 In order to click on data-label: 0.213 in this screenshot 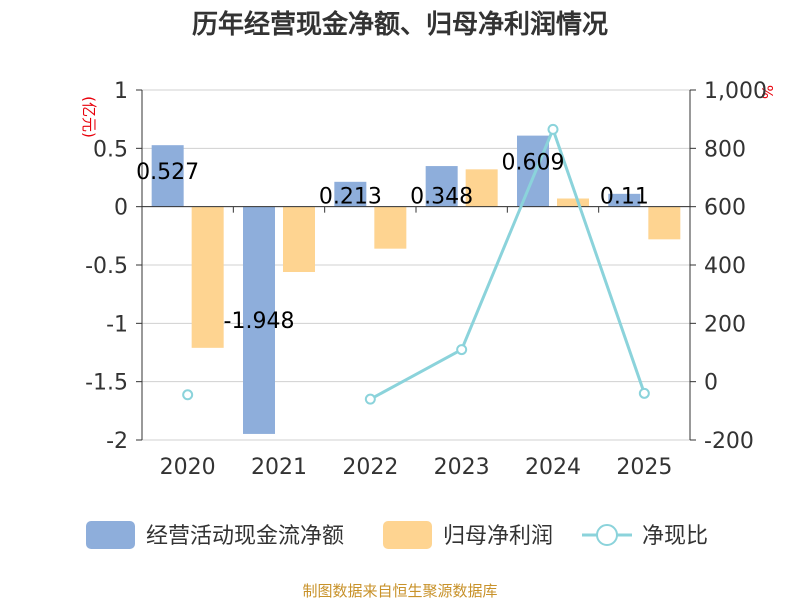, I will do `click(350, 197)`.